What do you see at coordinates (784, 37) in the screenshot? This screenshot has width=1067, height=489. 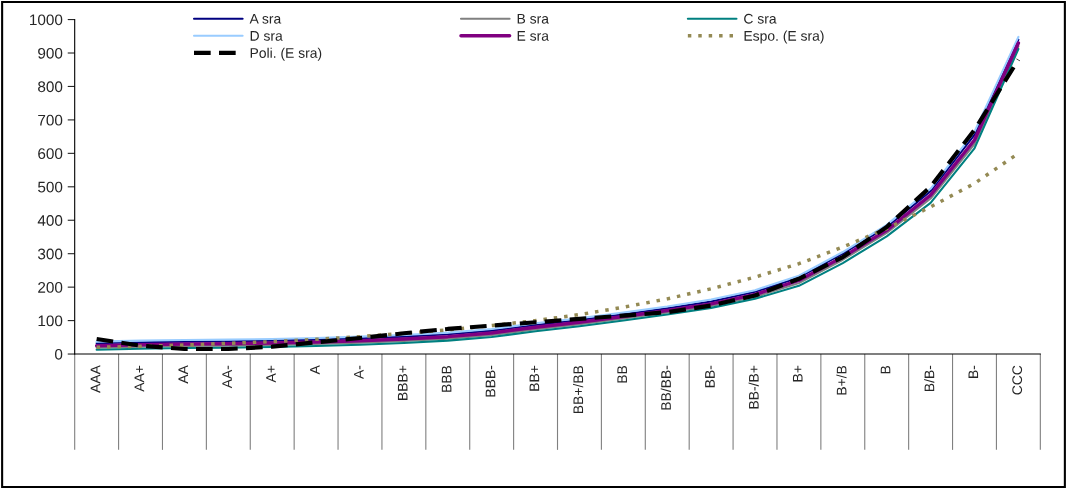 I see `legend-label: Espo. (E sra)` at bounding box center [784, 37].